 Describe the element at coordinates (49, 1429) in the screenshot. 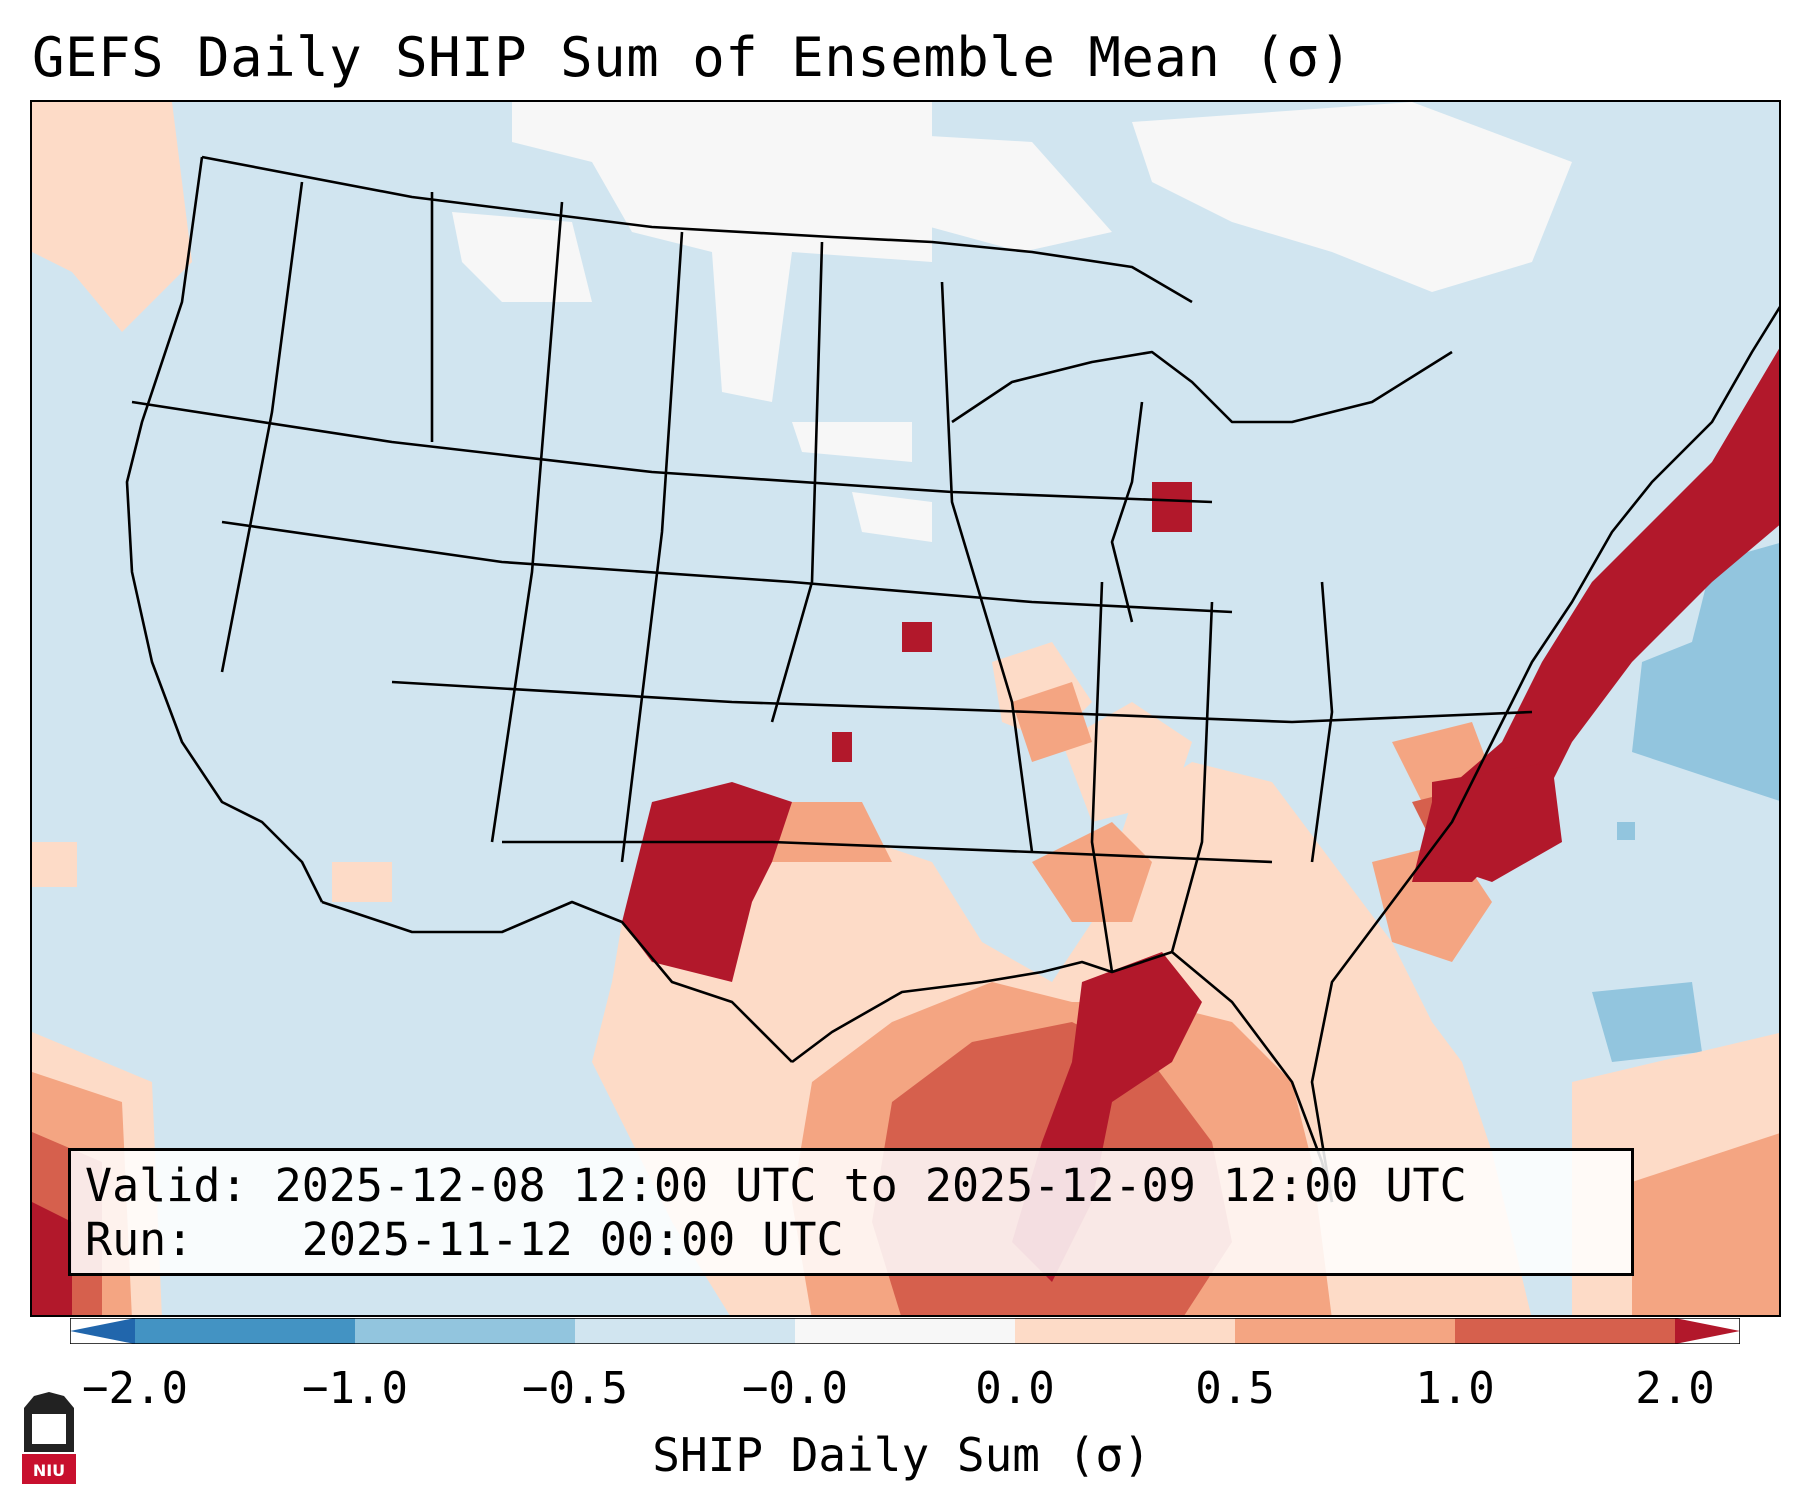

I see `logo-window` at that location.